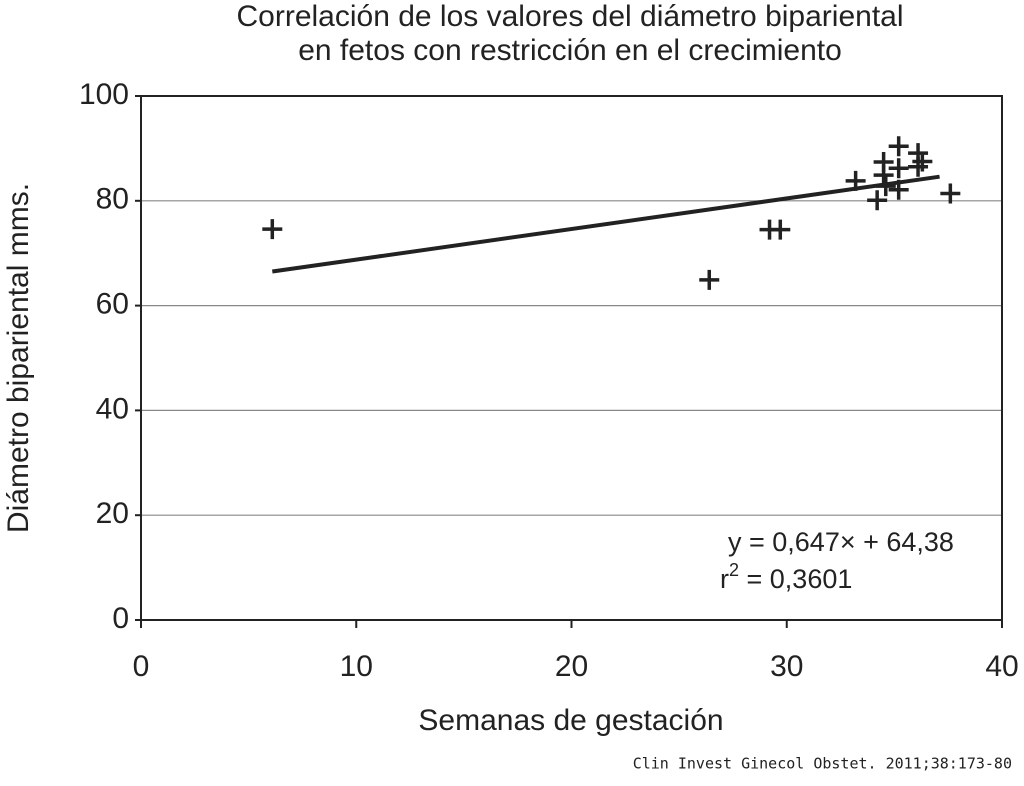 This screenshot has width=1024, height=786. What do you see at coordinates (724, 579) in the screenshot?
I see `r2-base: r` at bounding box center [724, 579].